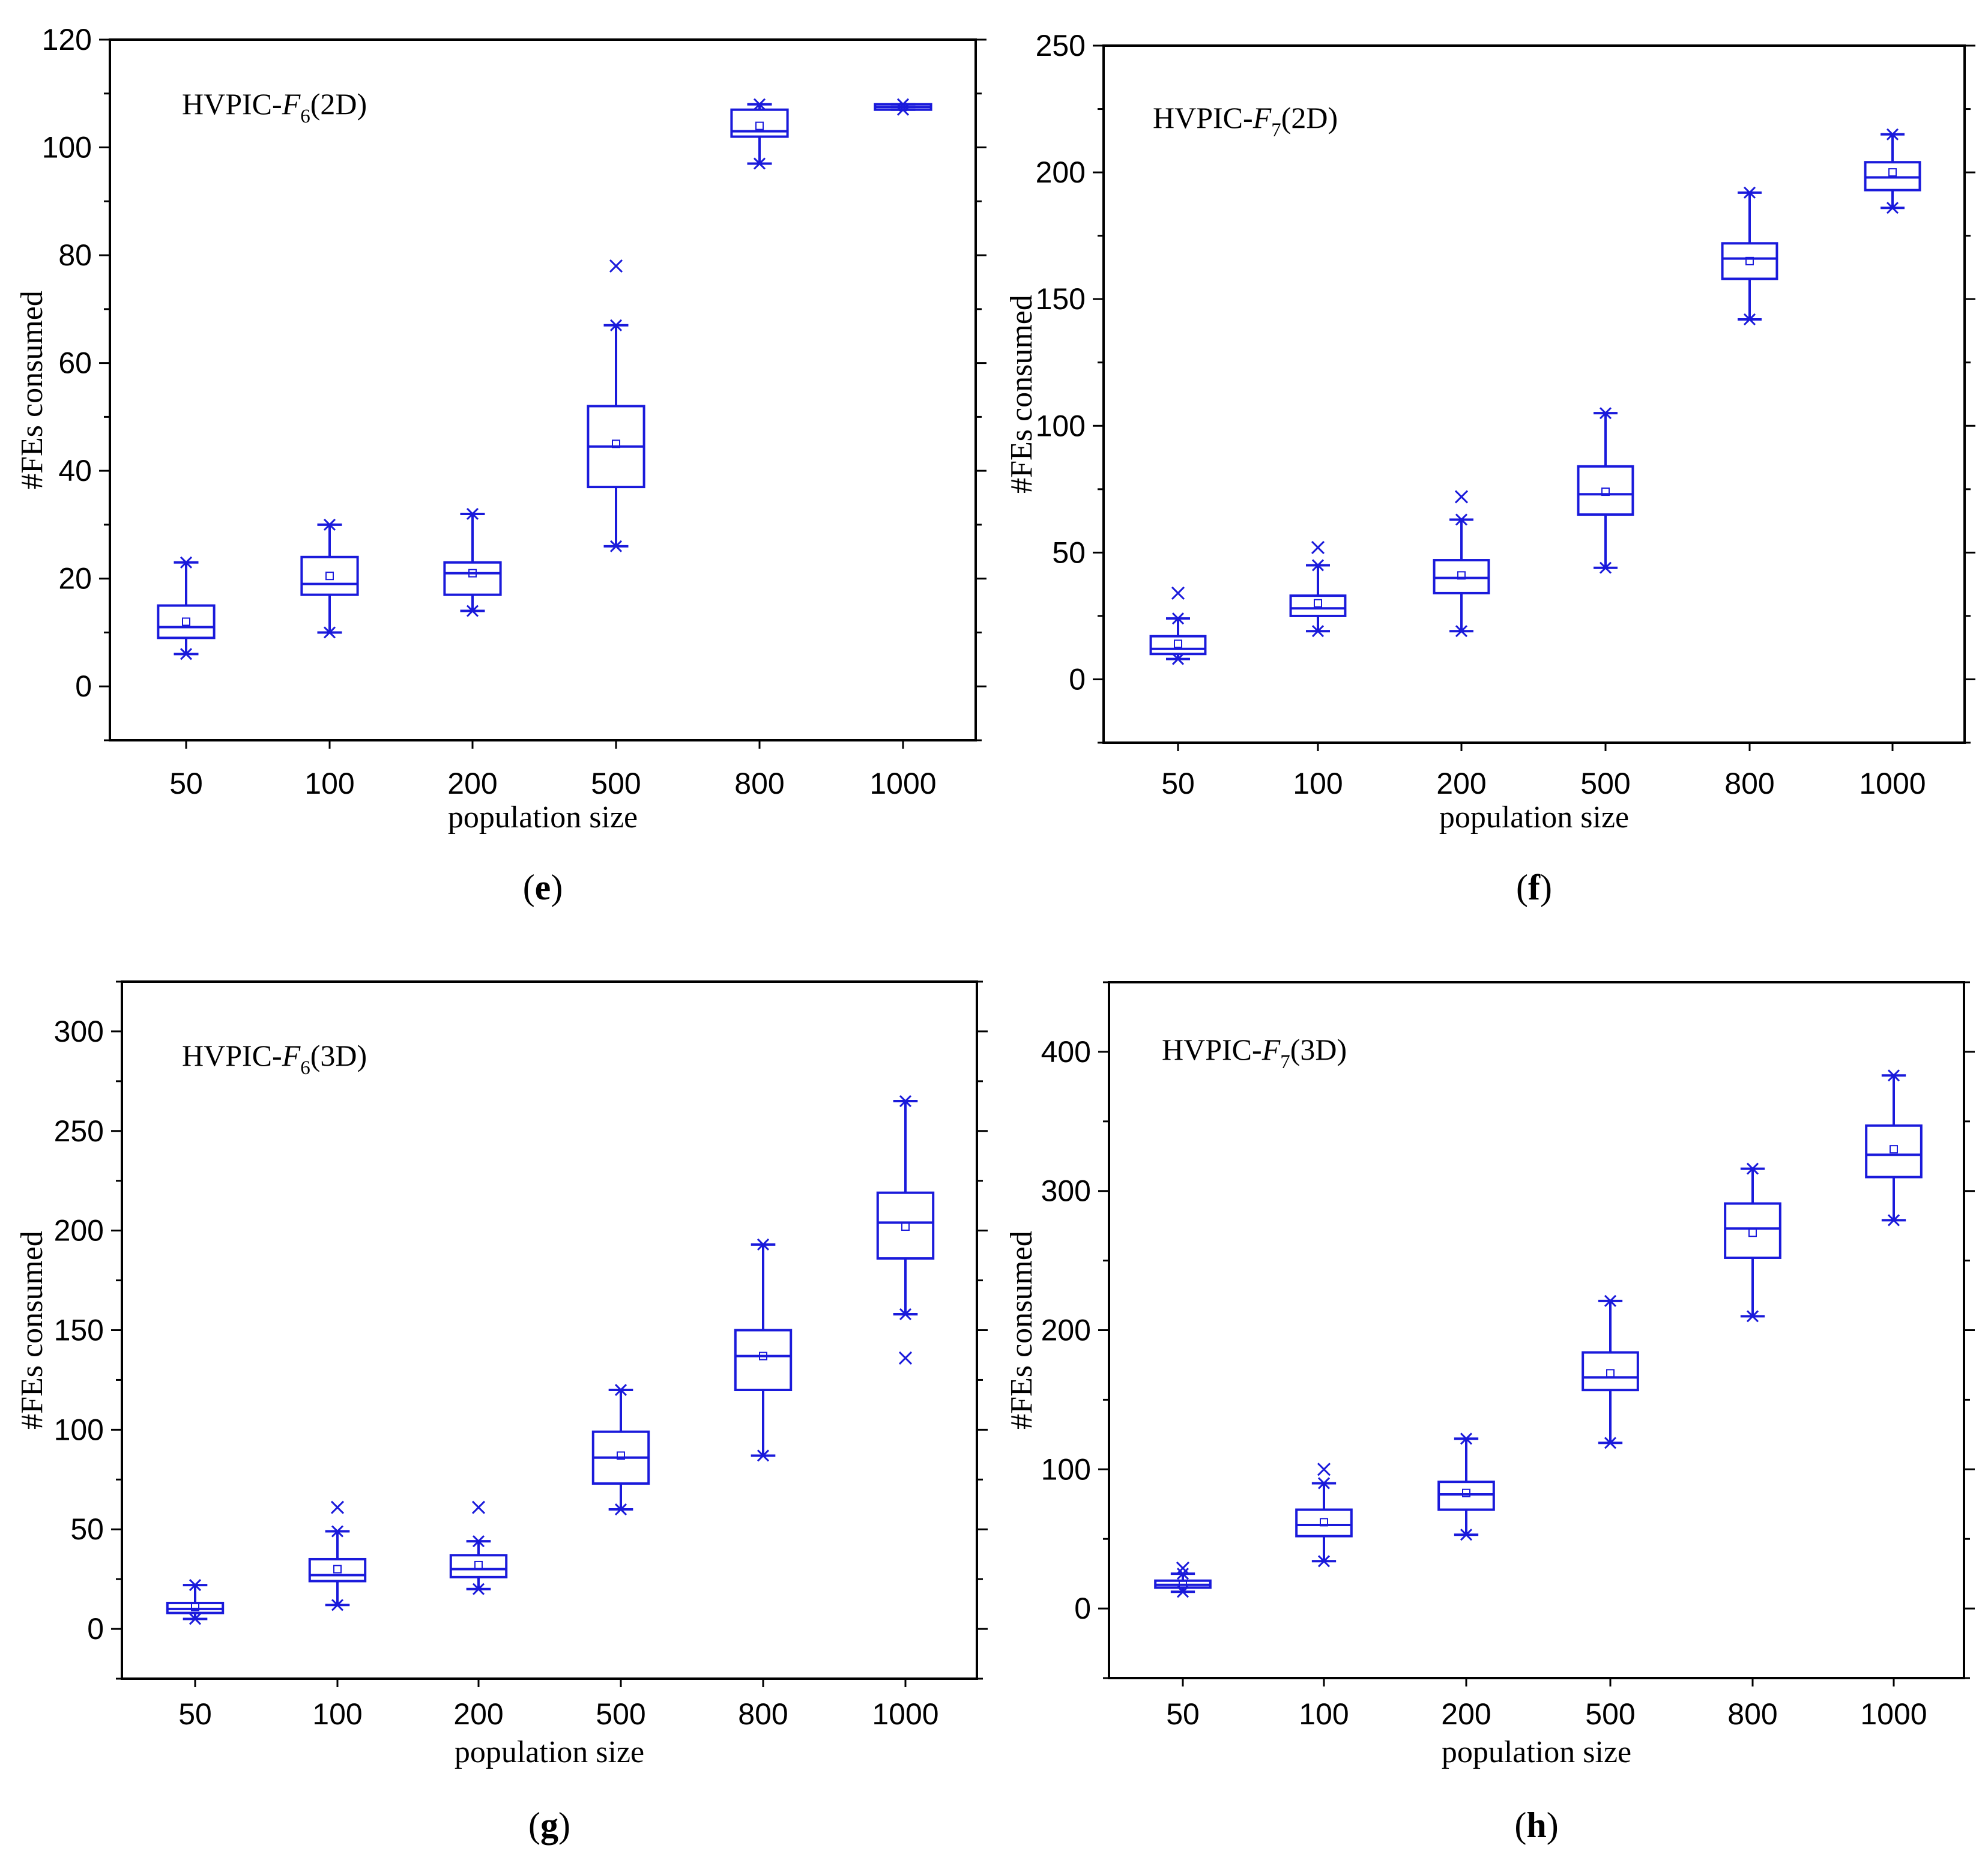 Image resolution: width=1988 pixels, height=1857 pixels. I want to click on y-tick-label: 0, so click(1082, 1609).